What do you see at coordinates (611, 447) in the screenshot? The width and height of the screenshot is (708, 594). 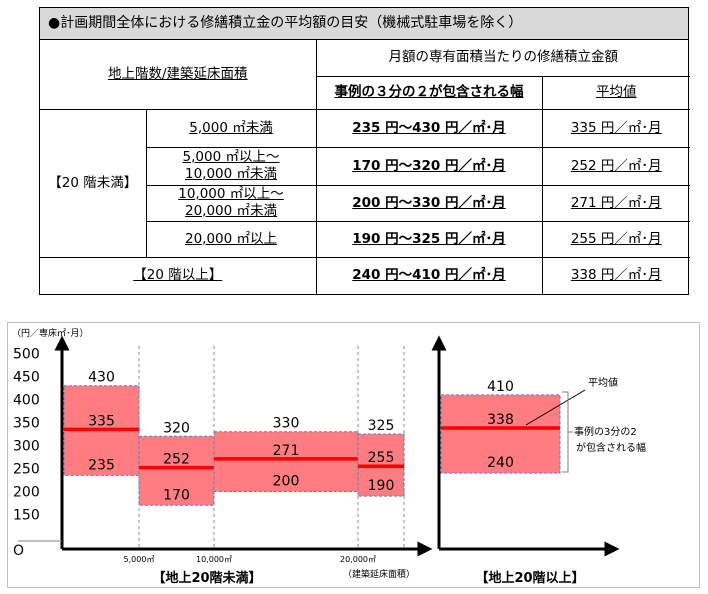 I see `annotation-range-line2: が包含される幅` at bounding box center [611, 447].